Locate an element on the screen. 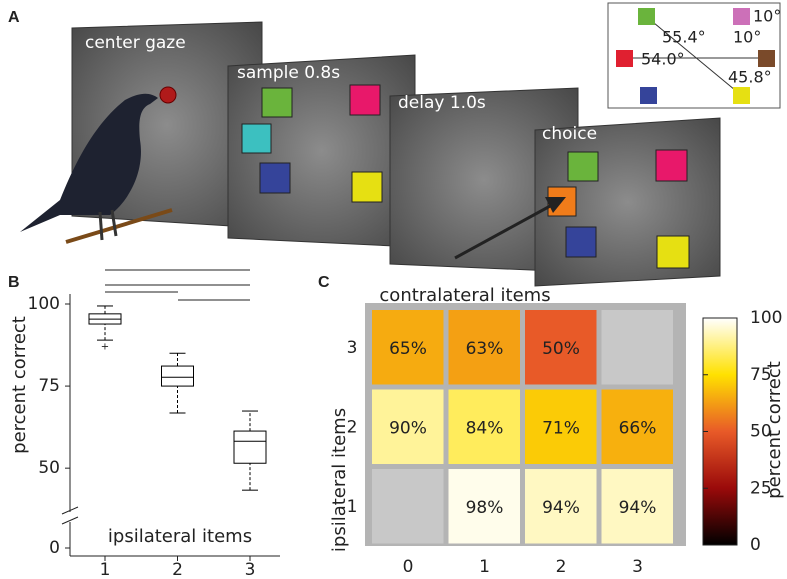  y-tick-label: 0 is located at coordinates (54, 548).